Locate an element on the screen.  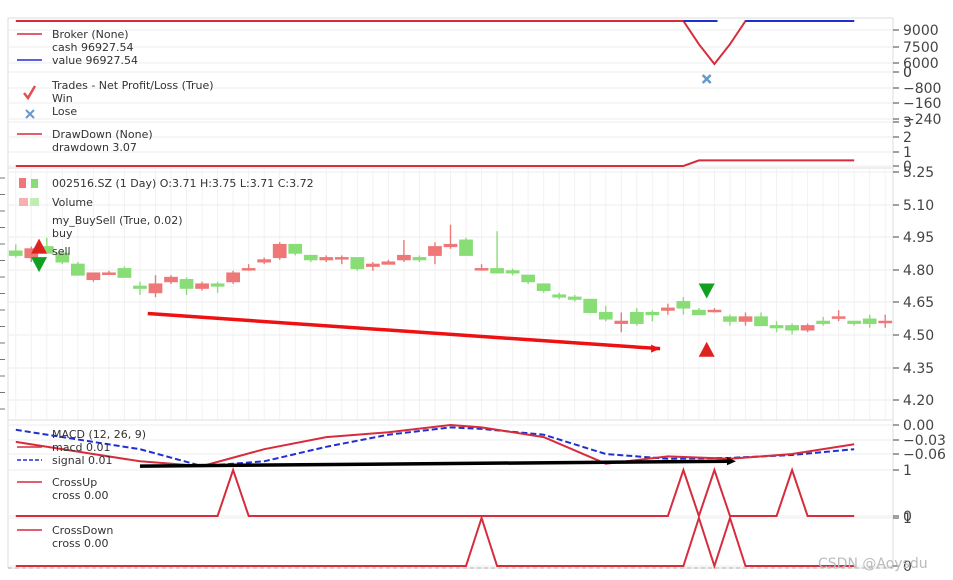
legend-label: Lose is located at coordinates (64, 111).